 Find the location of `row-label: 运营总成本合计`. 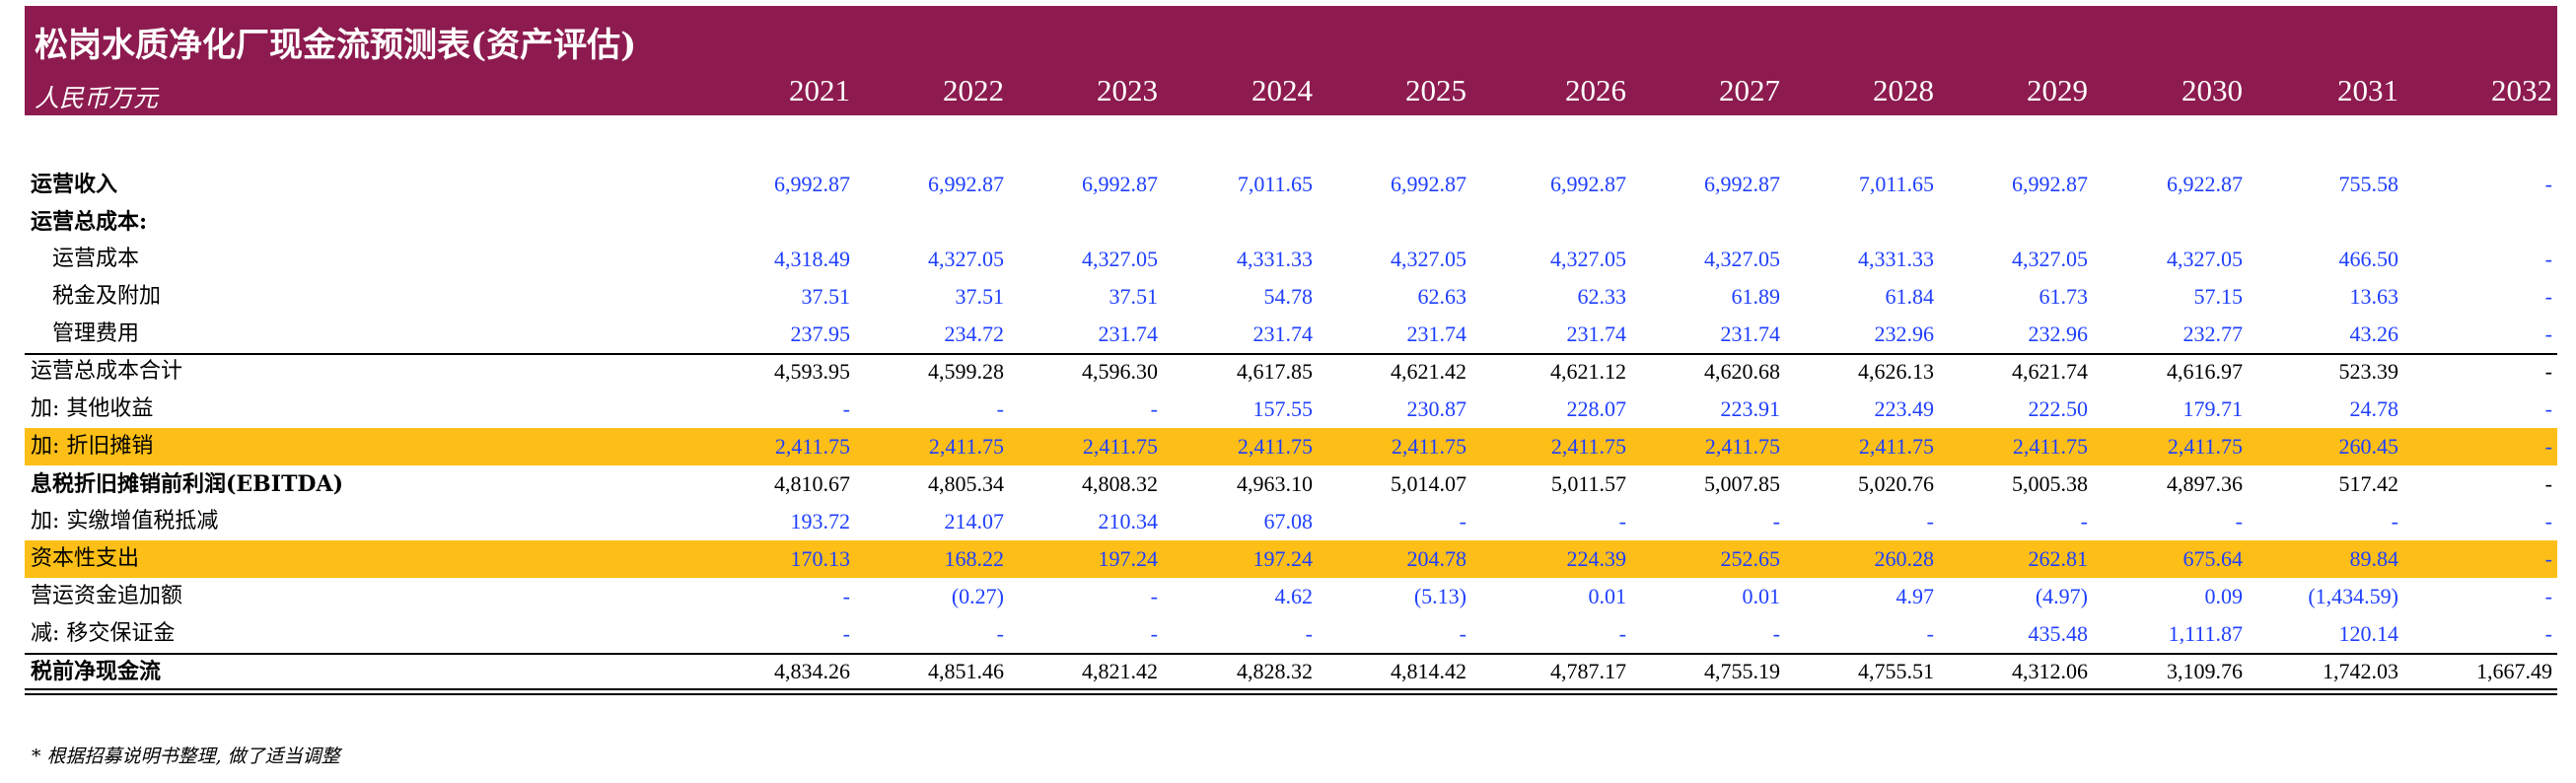

row-label: 运营总成本合计 is located at coordinates (107, 371).